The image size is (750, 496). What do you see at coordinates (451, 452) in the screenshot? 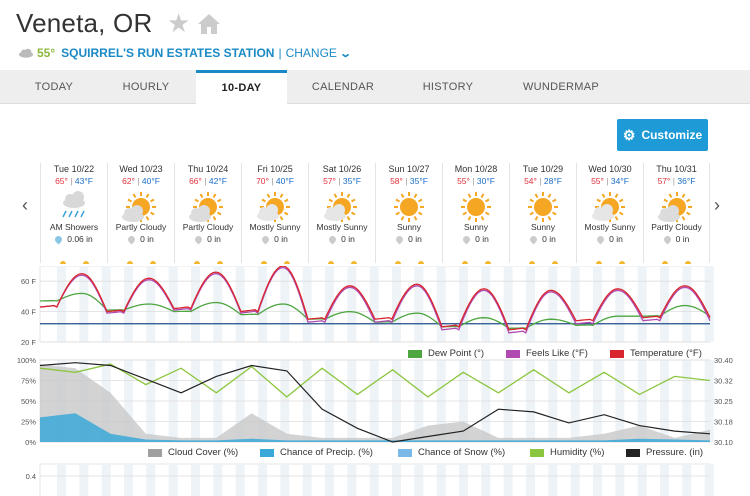
I see `legend-item: Chance of Snow (%)` at bounding box center [451, 452].